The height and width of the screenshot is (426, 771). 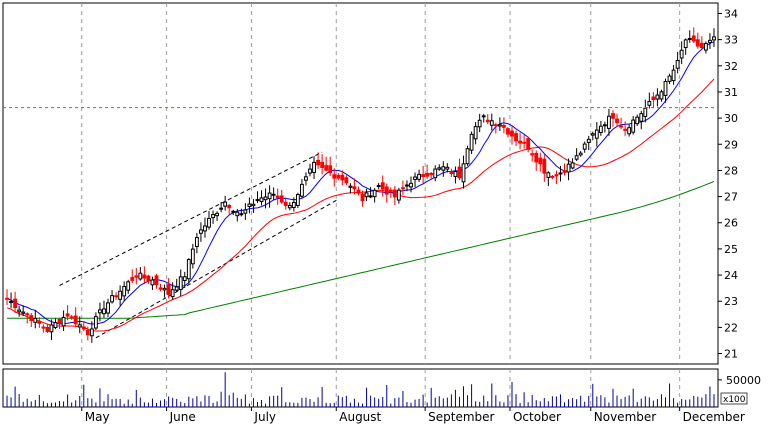 What do you see at coordinates (731, 13) in the screenshot?
I see `price-tick-label: 34` at bounding box center [731, 13].